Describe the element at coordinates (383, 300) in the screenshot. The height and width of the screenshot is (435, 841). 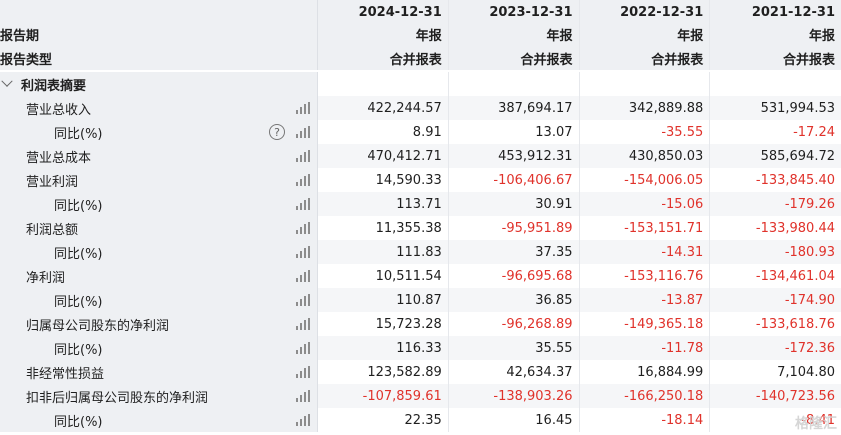
I see `value-cell: 110.87` at that location.